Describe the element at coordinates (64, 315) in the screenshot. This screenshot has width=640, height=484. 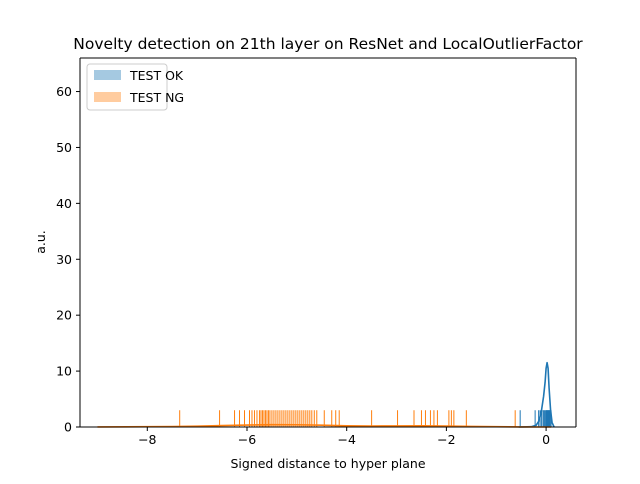
I see `y-tick-label: 20` at that location.